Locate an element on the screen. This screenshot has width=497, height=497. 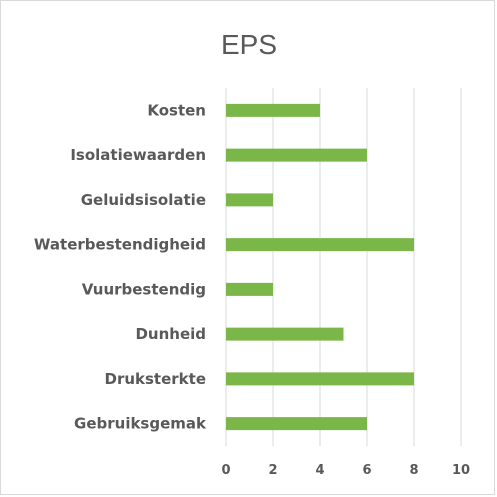
x-tick-label: 10 is located at coordinates (461, 470).